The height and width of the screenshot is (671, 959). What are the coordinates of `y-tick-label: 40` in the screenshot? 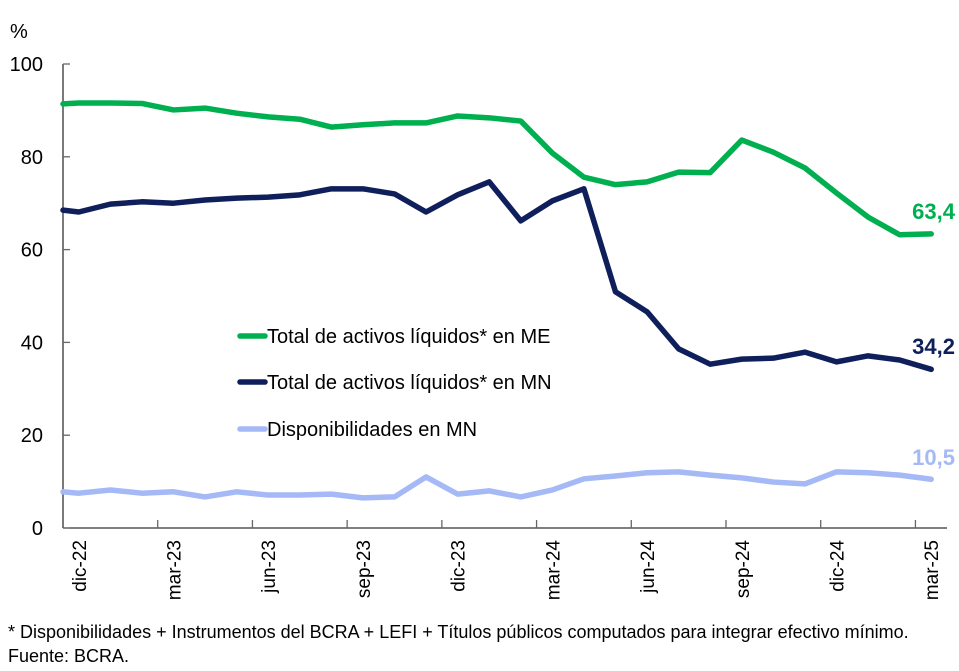 It's located at (32, 343).